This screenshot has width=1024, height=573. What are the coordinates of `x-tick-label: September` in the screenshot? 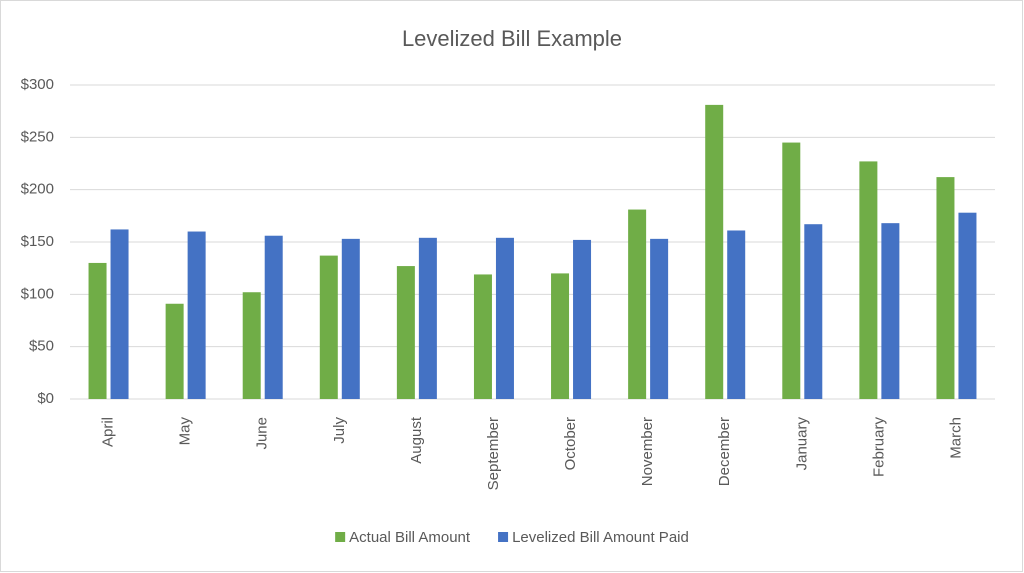 It's located at (493, 453).